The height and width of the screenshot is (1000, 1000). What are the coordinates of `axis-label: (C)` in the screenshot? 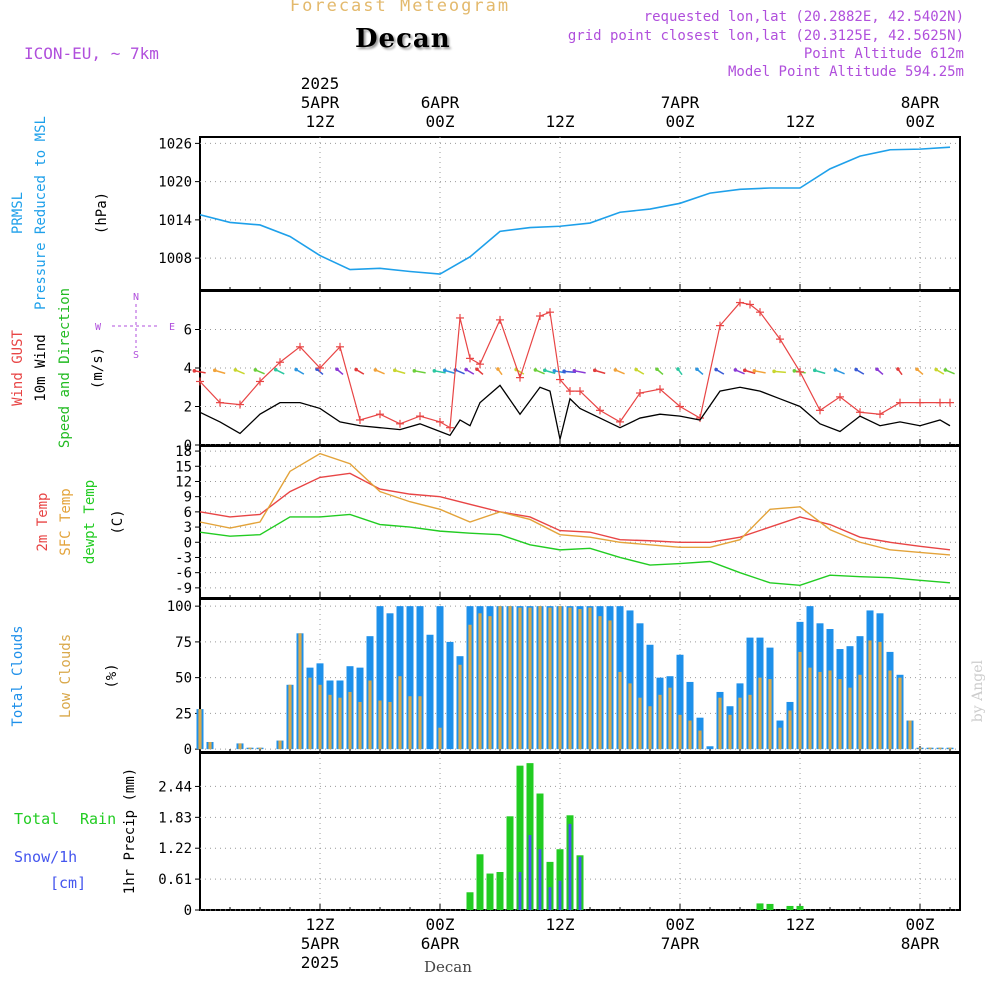 It's located at (118, 521).